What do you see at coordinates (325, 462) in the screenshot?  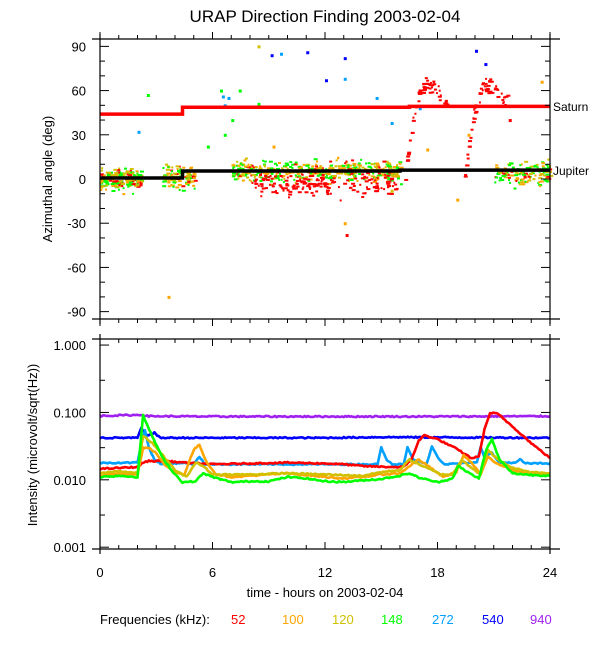 I see `series-100khz` at bounding box center [325, 462].